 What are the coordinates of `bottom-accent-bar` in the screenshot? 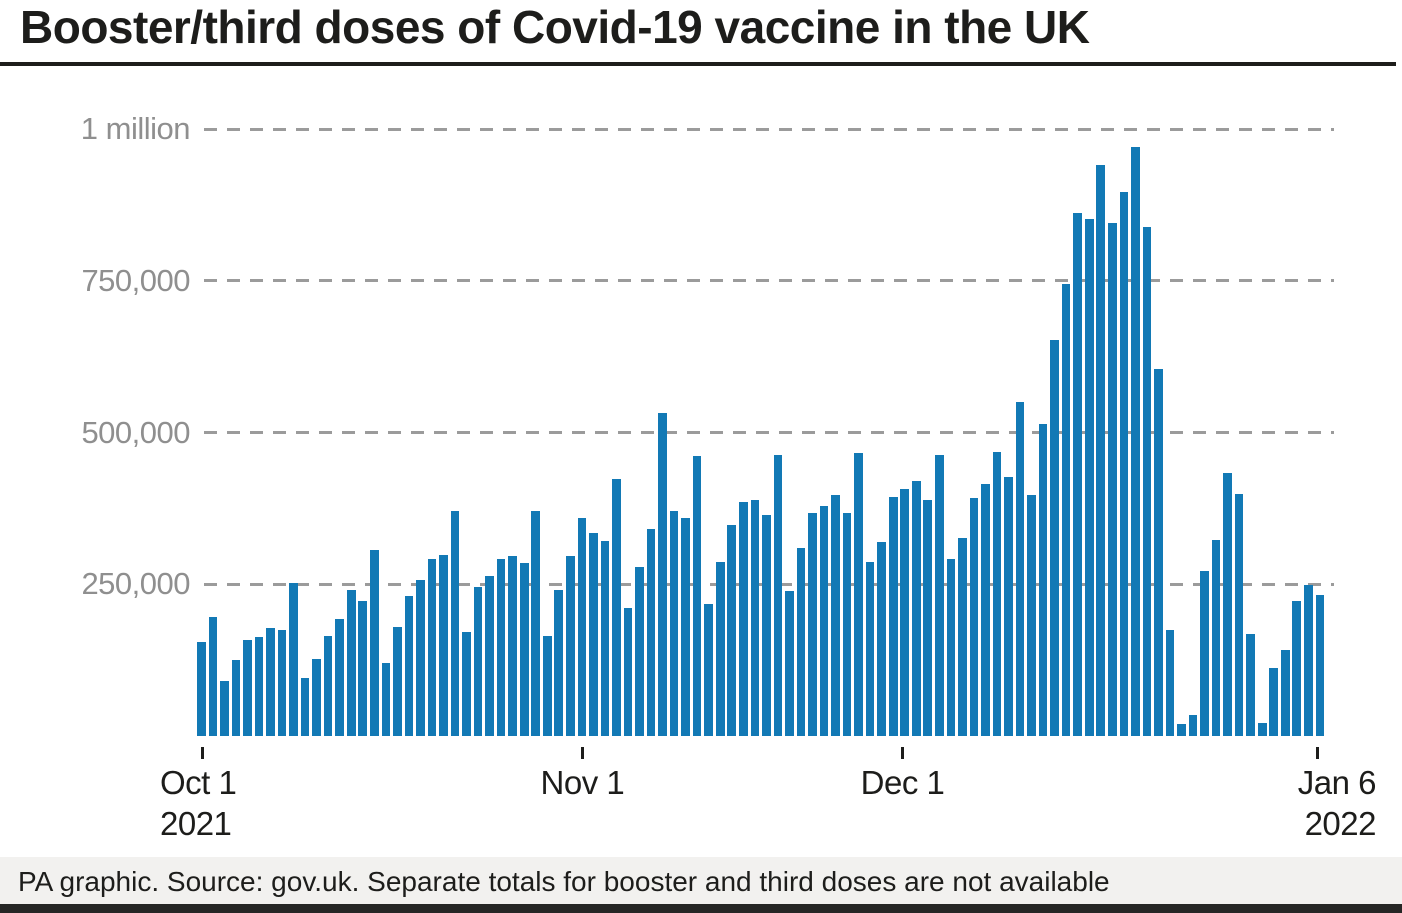 It's located at (701, 908).